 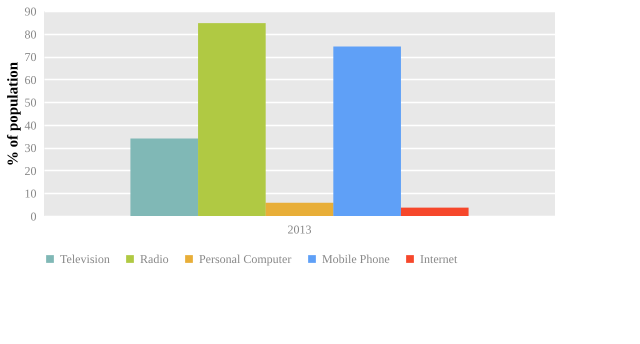 What do you see at coordinates (33, 217) in the screenshot?
I see `y-tick-label: 0` at bounding box center [33, 217].